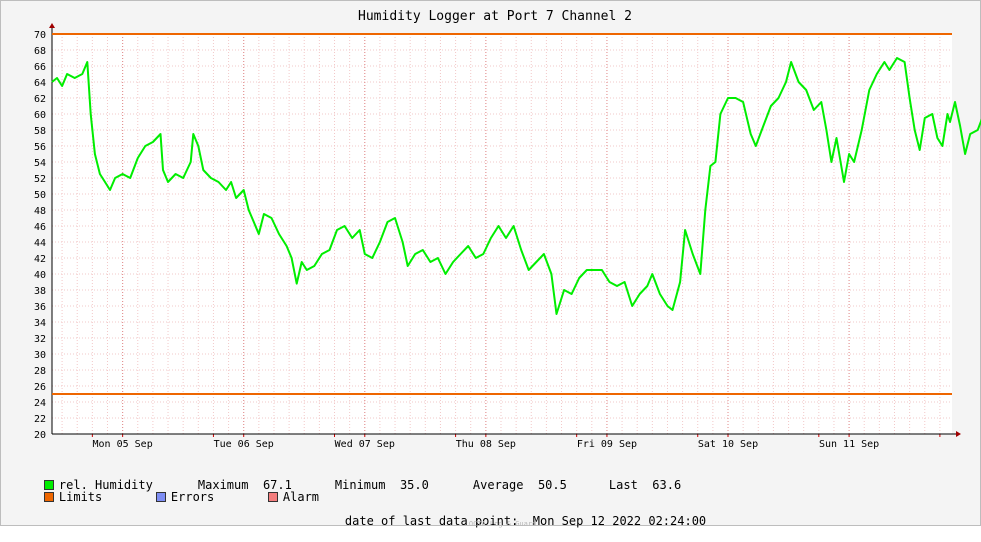 The image size is (981, 542). What do you see at coordinates (192, 497) in the screenshot?
I see `legend-errors-label: Errors` at bounding box center [192, 497].